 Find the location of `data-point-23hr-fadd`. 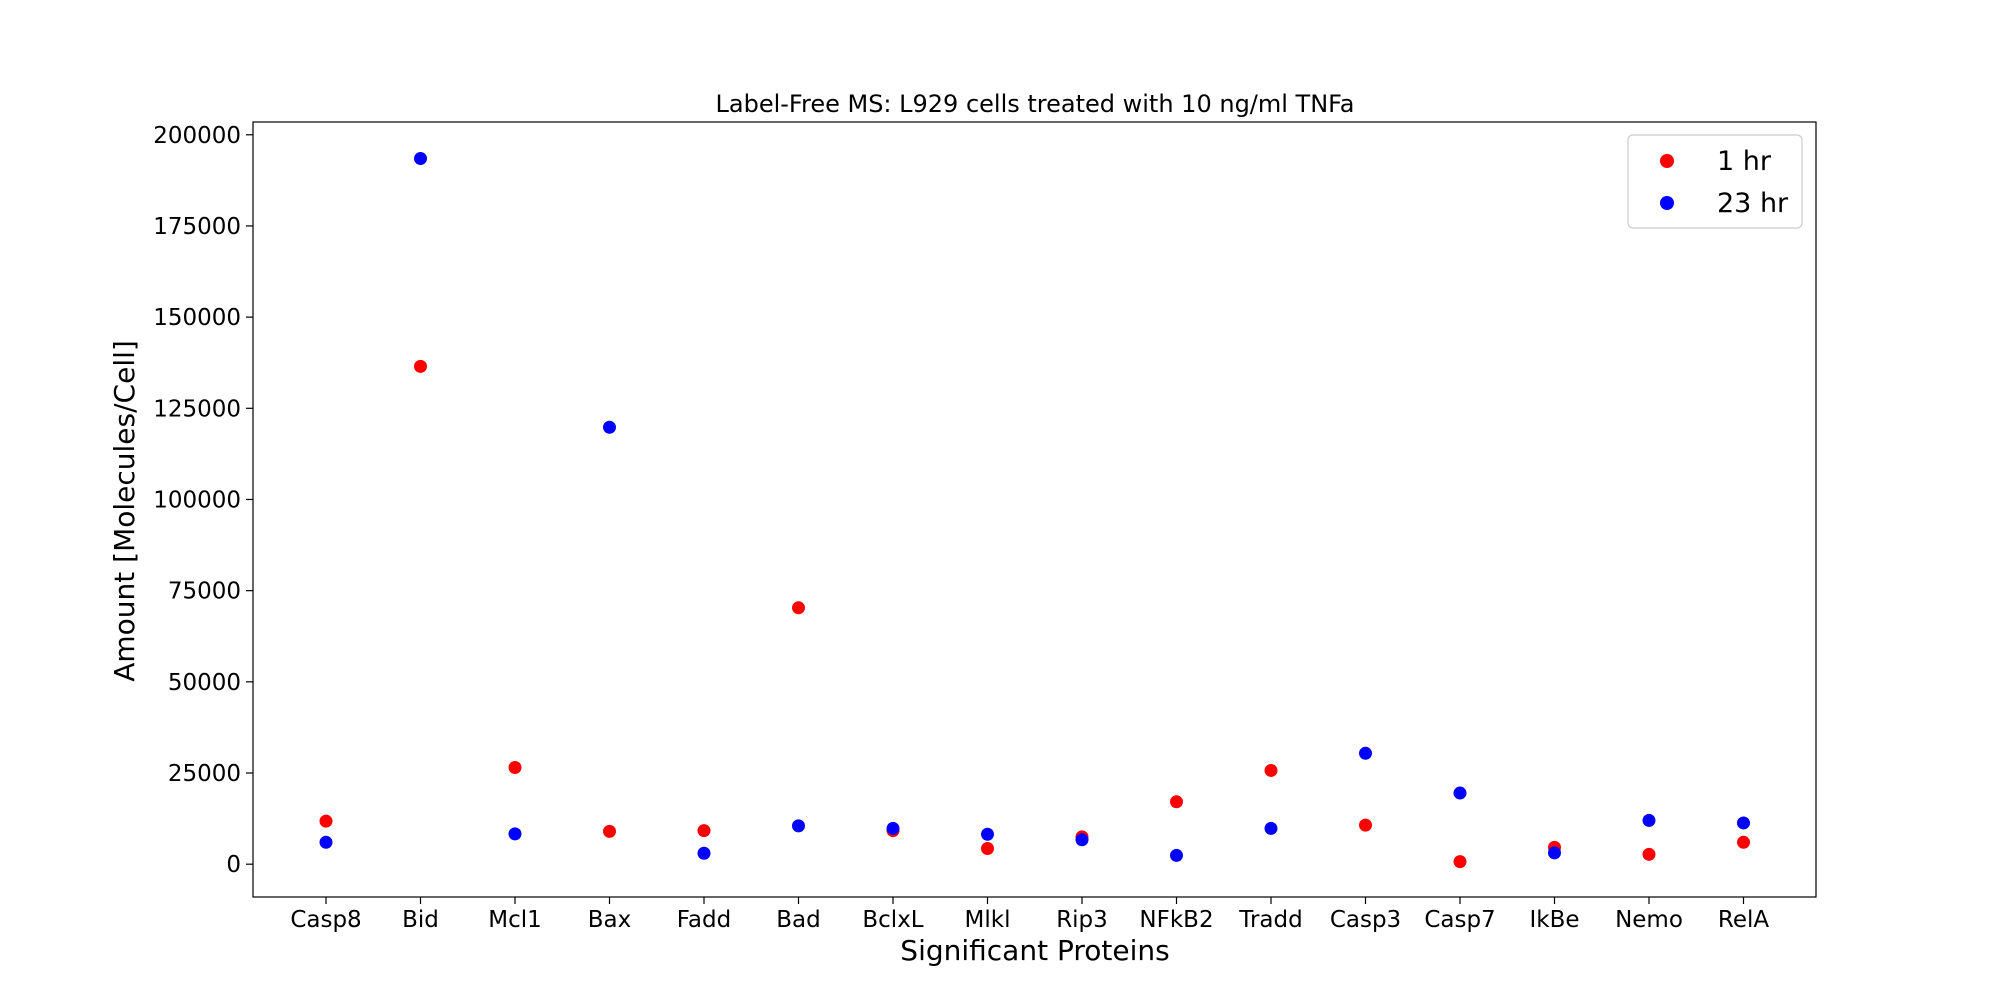

data-point-23hr-fadd is located at coordinates (704, 853).